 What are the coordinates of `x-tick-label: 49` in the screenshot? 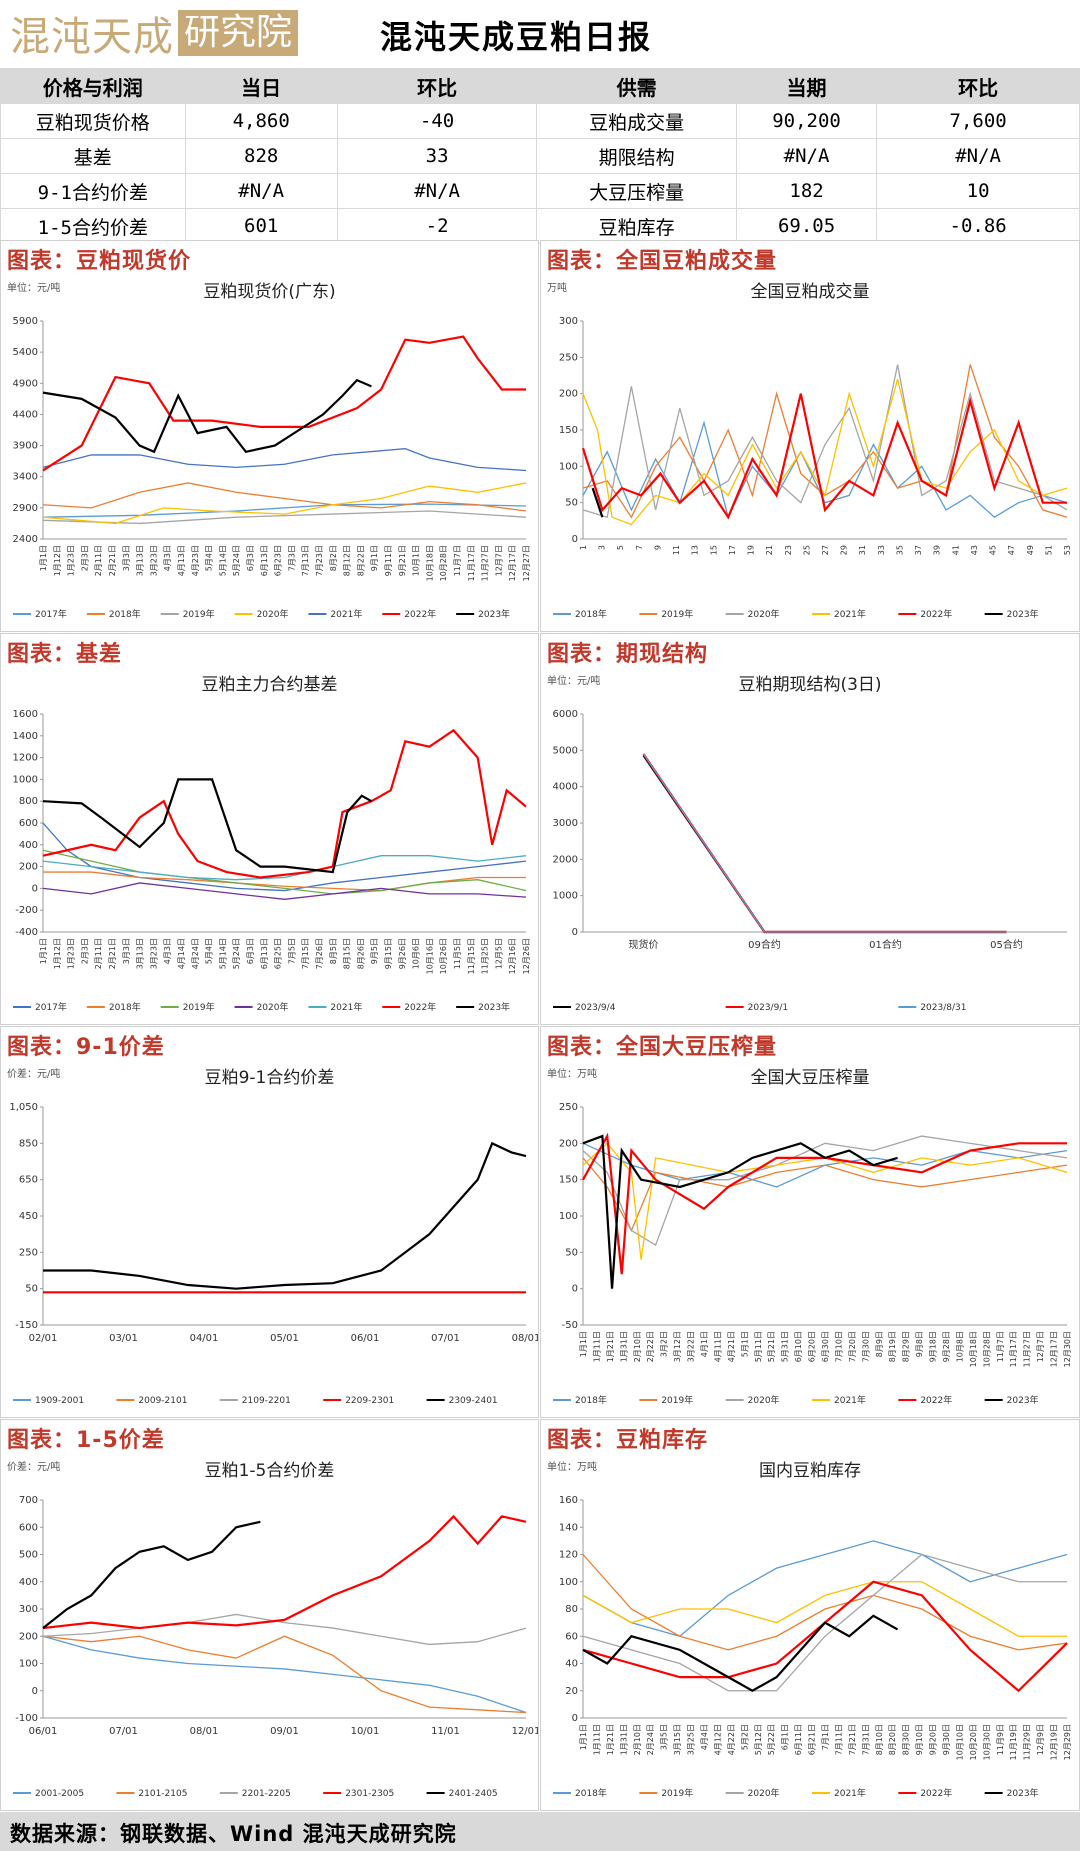 It's located at (1030, 550).